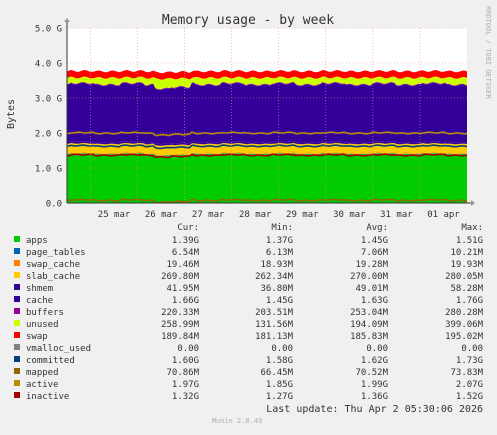  Describe the element at coordinates (371, 373) in the screenshot. I see `legend-avg-mapped: 70.52M` at that location.